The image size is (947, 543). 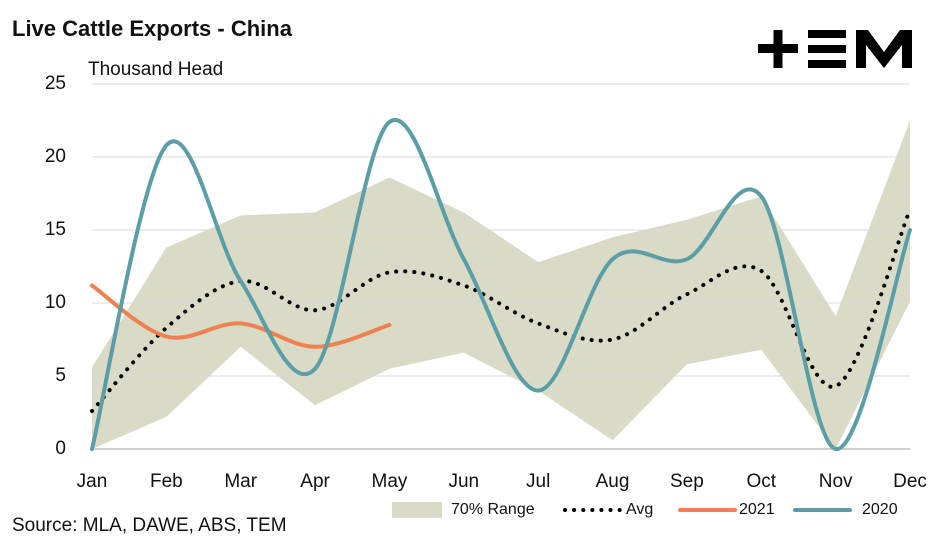 What do you see at coordinates (417, 510) in the screenshot?
I see `legend-swatch` at bounding box center [417, 510].